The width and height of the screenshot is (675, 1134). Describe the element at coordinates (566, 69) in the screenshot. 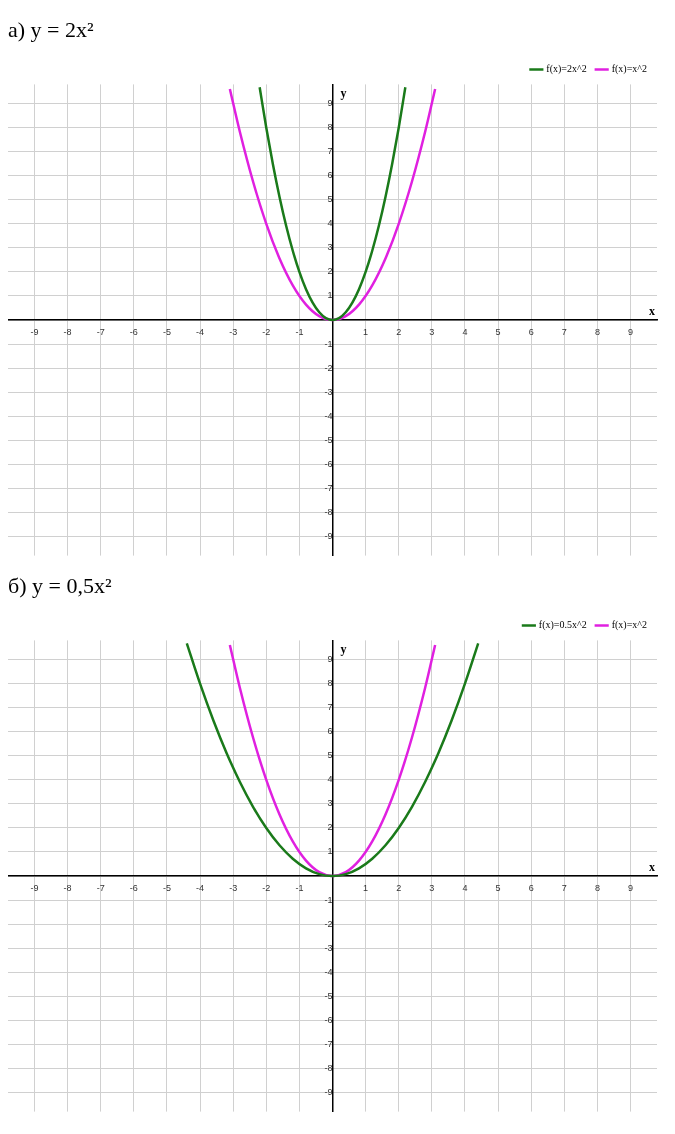

I see `legend-label: f(x)=2x^2` at that location.